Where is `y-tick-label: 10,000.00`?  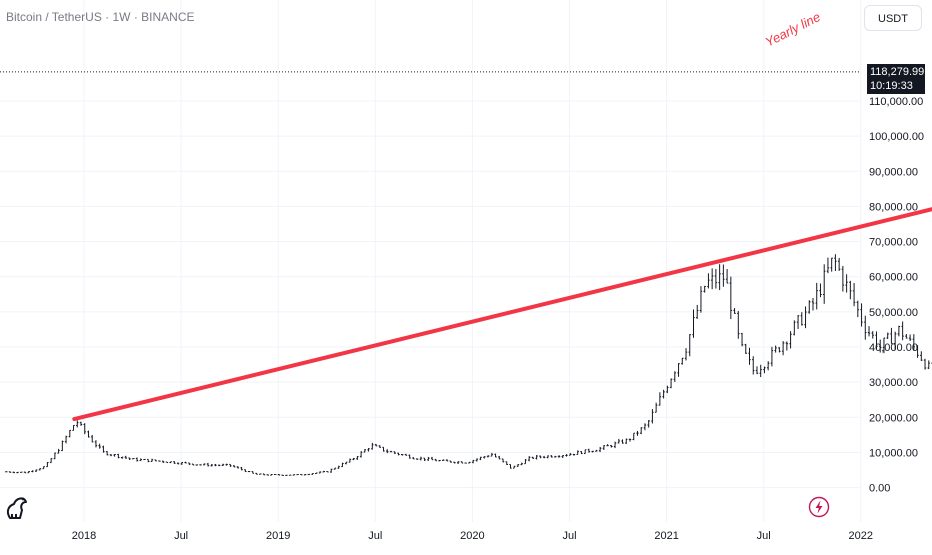 y-tick-label: 10,000.00 is located at coordinates (893, 453).